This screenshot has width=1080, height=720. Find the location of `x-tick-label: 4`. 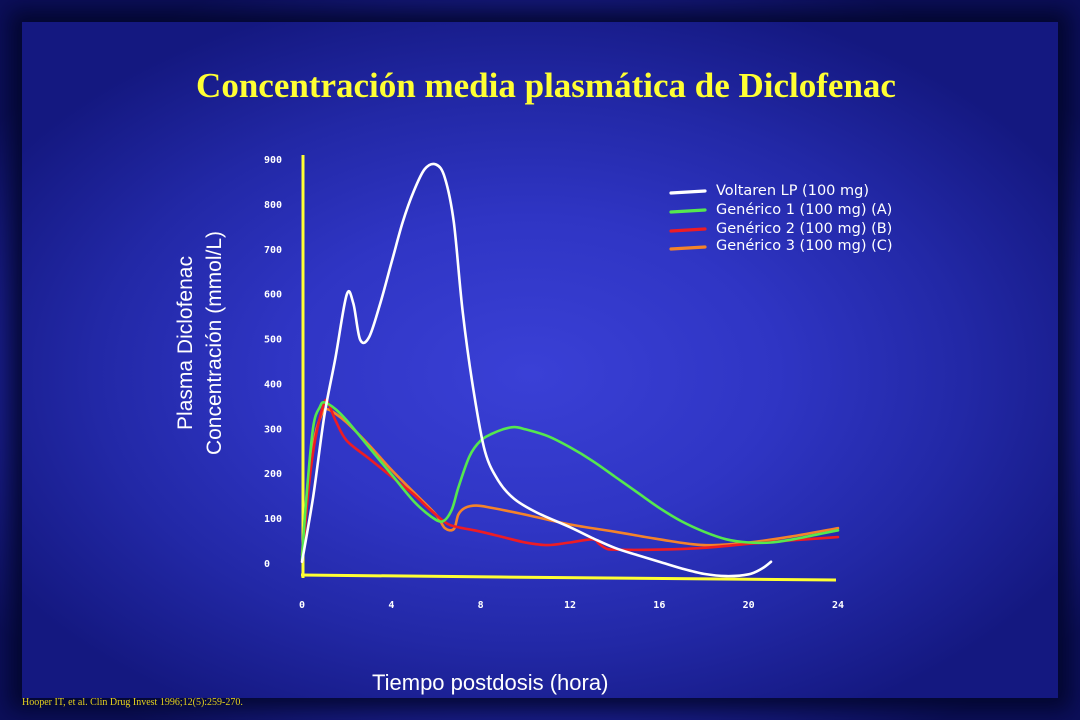

x-tick-label: 4 is located at coordinates (391, 605).